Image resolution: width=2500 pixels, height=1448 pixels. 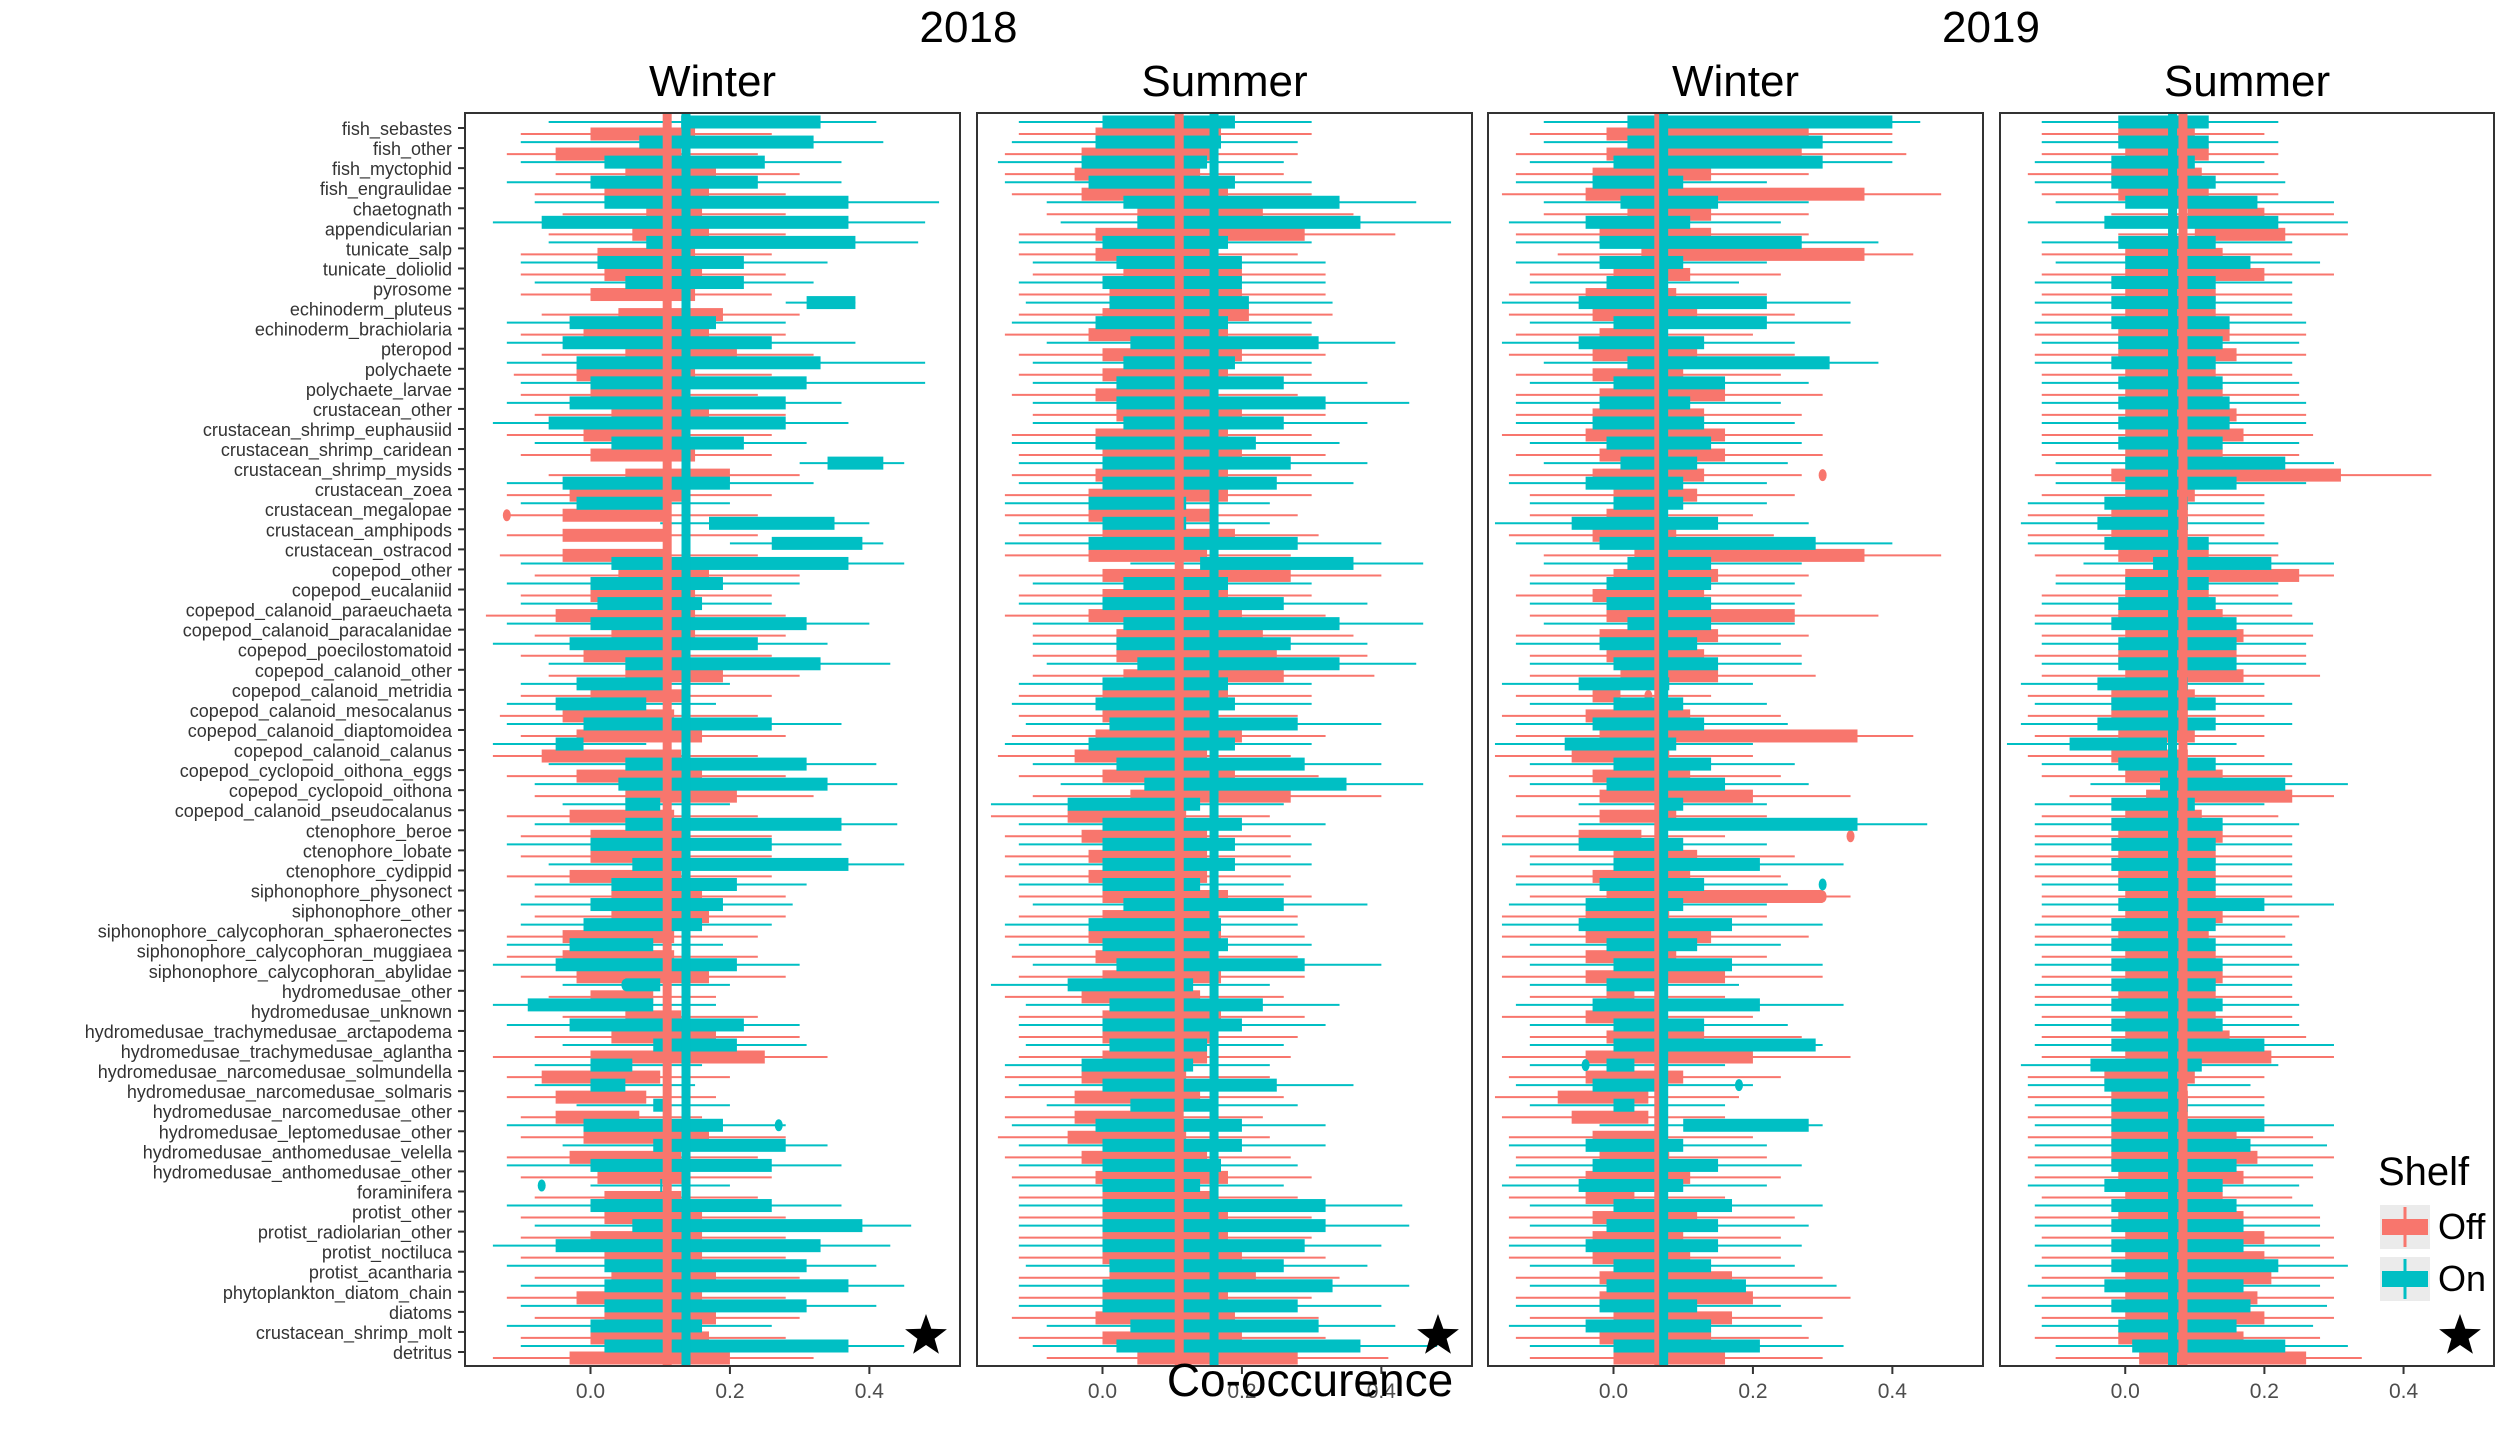 I want to click on category-label: protist_other, so click(x=402, y=1213).